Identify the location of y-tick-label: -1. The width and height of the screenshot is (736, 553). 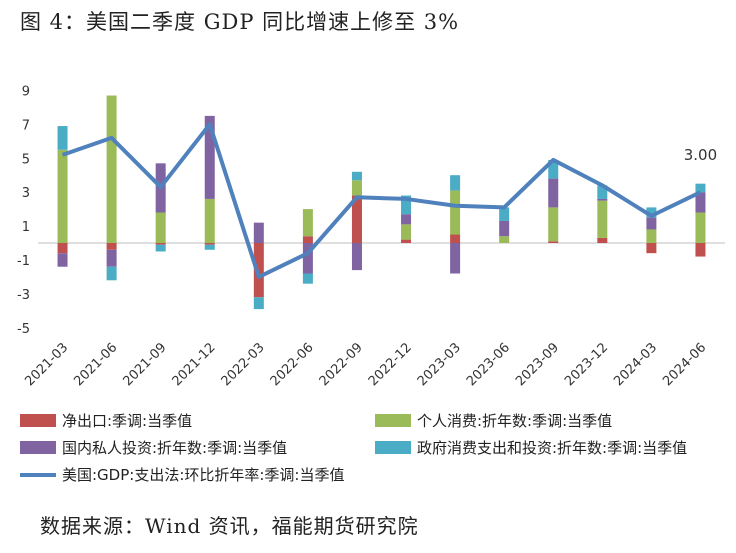
(23, 261).